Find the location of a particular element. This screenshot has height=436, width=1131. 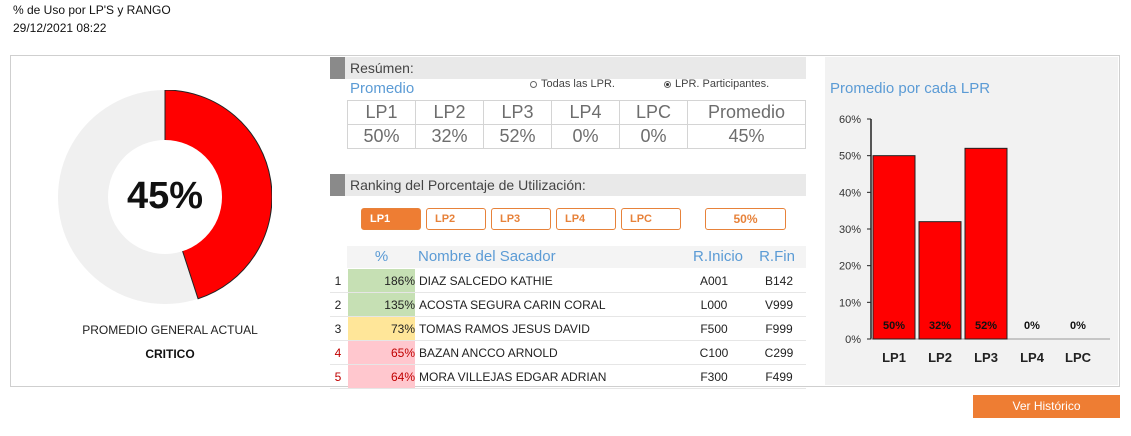

page-datetime: 29/12/2021 08:22 is located at coordinates (60, 28).